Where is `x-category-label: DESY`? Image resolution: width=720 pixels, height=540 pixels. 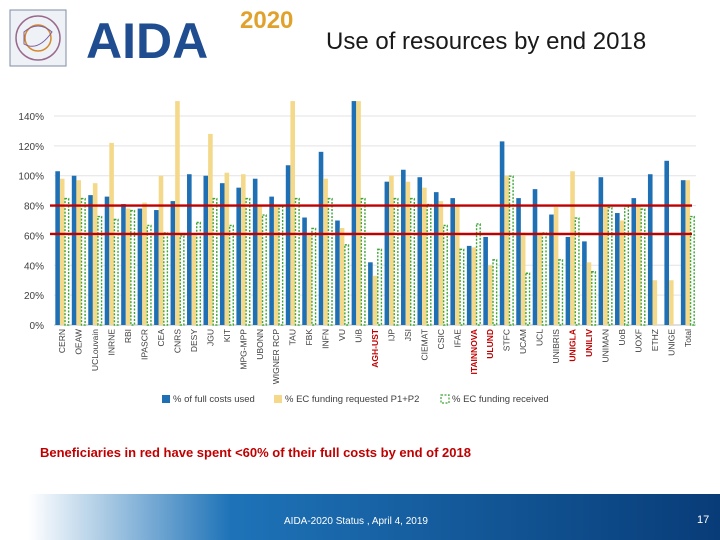
x-category-label: DESY is located at coordinates (194, 340).